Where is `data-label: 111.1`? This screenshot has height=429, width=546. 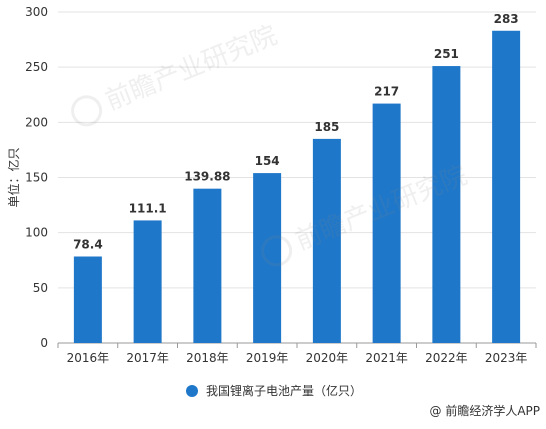
data-label: 111.1 is located at coordinates (148, 208).